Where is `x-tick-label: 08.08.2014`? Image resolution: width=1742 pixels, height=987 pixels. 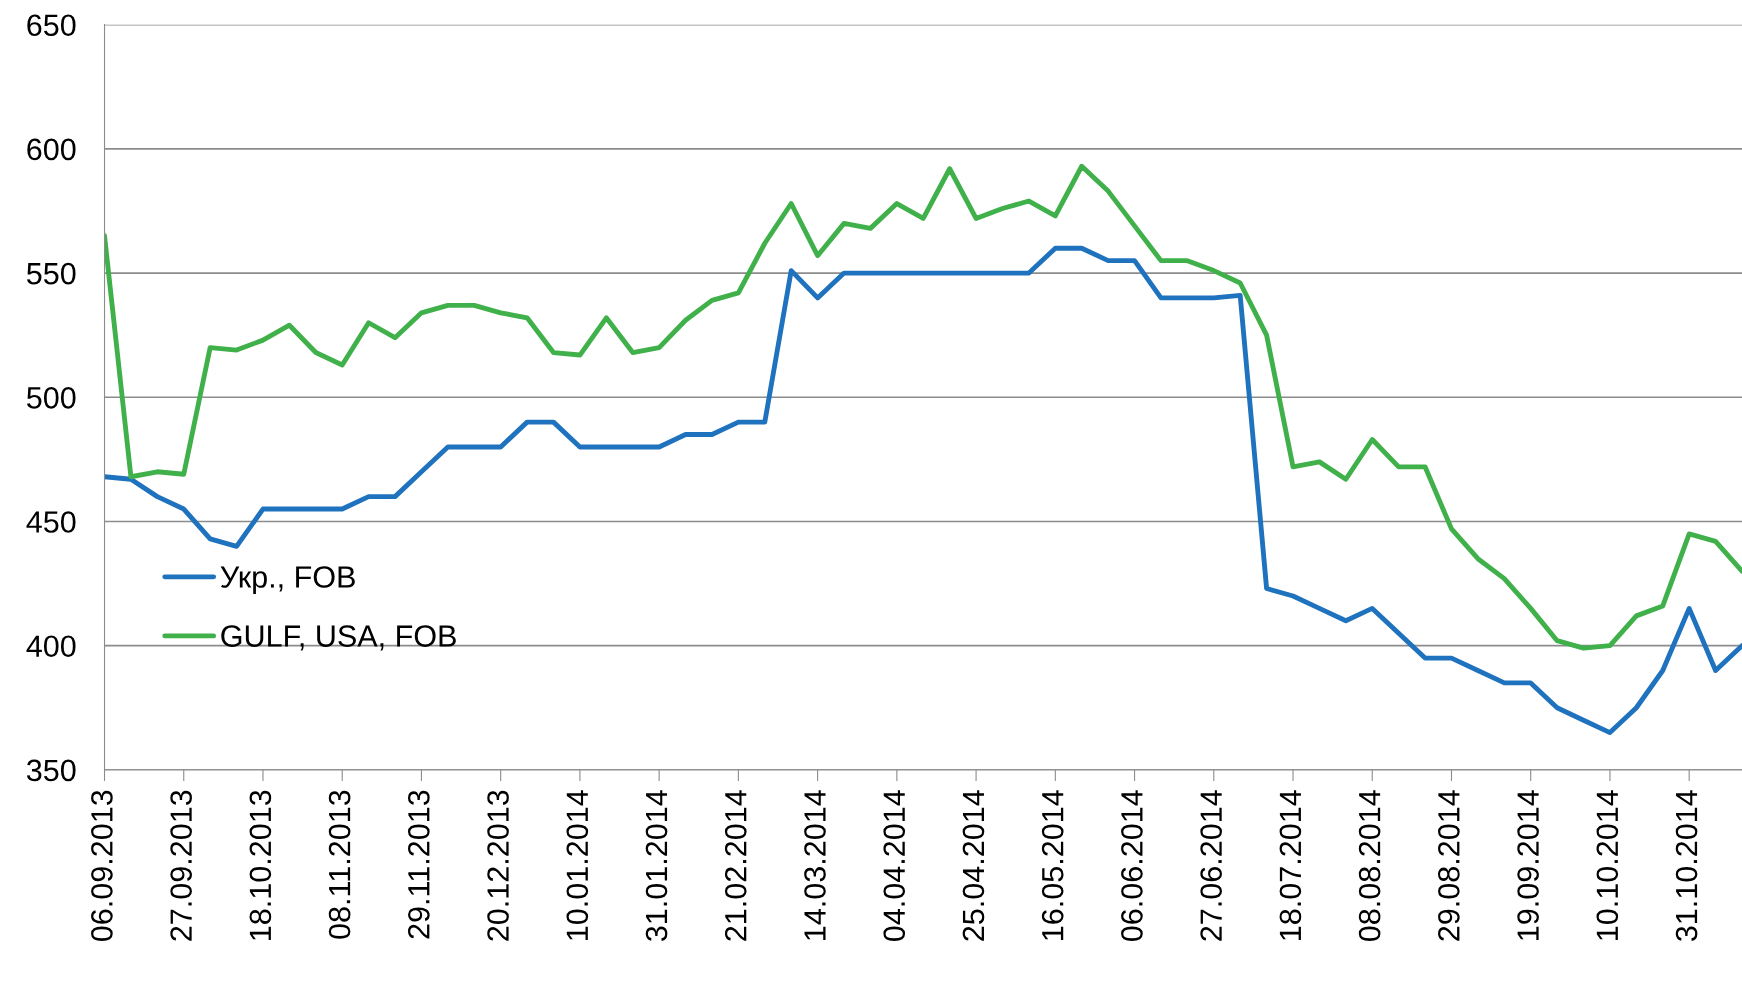 x-tick-label: 08.08.2014 is located at coordinates (1369, 866).